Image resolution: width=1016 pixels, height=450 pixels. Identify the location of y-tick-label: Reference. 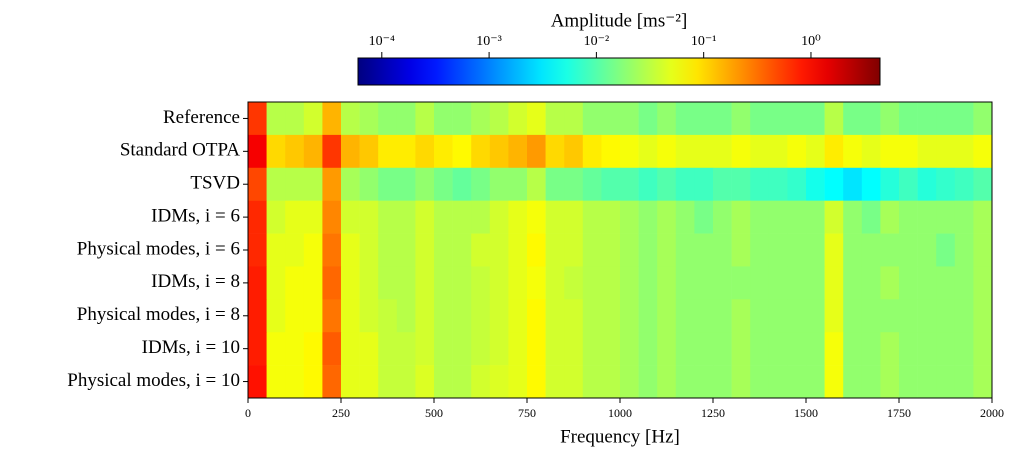
(201, 117).